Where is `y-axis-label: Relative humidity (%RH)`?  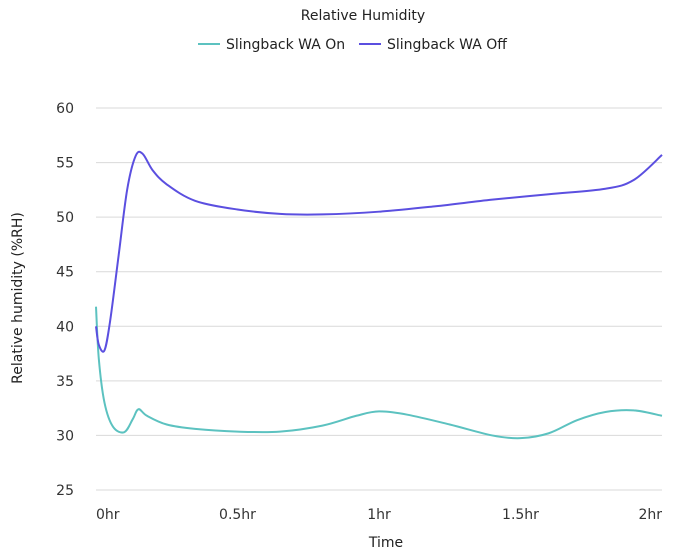 y-axis-label: Relative humidity (%RH) is located at coordinates (18, 298).